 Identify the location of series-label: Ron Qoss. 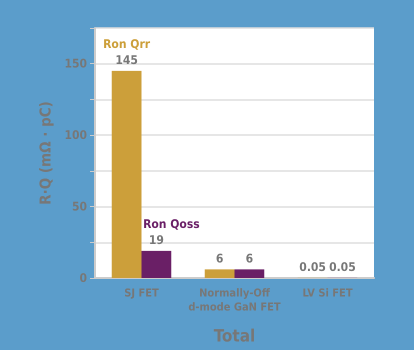
(171, 223).